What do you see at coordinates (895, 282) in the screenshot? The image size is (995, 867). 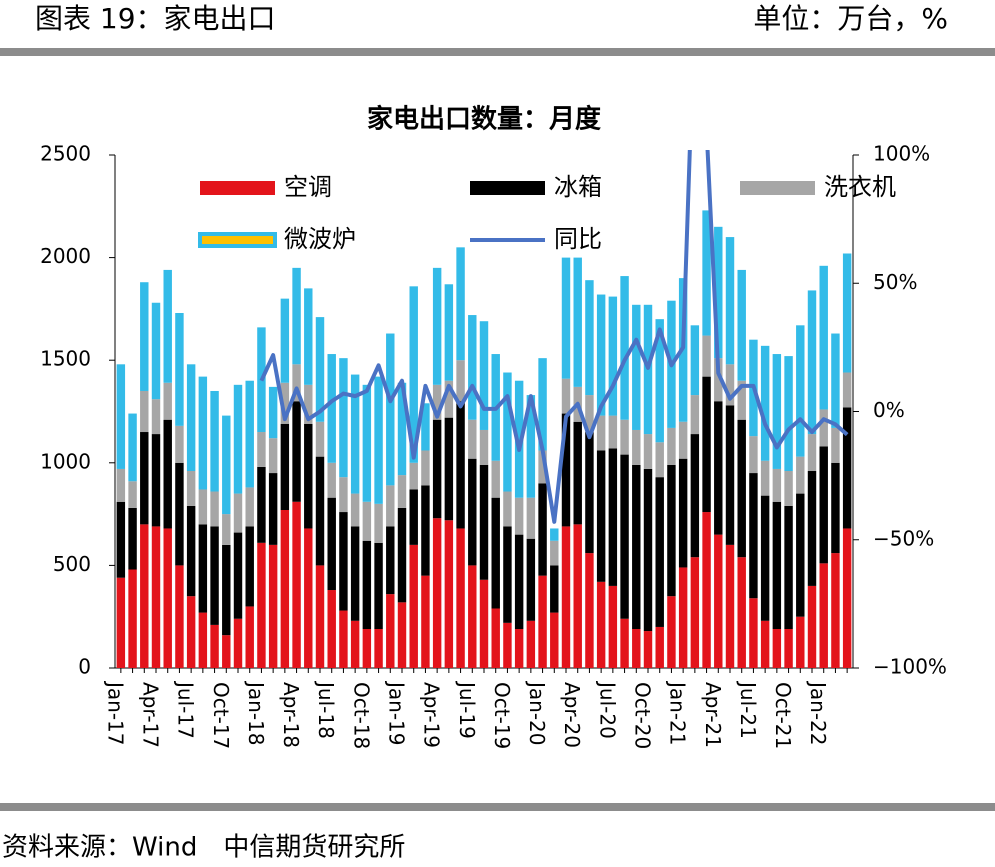 I see `y2-tick-label: 50%` at bounding box center [895, 282].